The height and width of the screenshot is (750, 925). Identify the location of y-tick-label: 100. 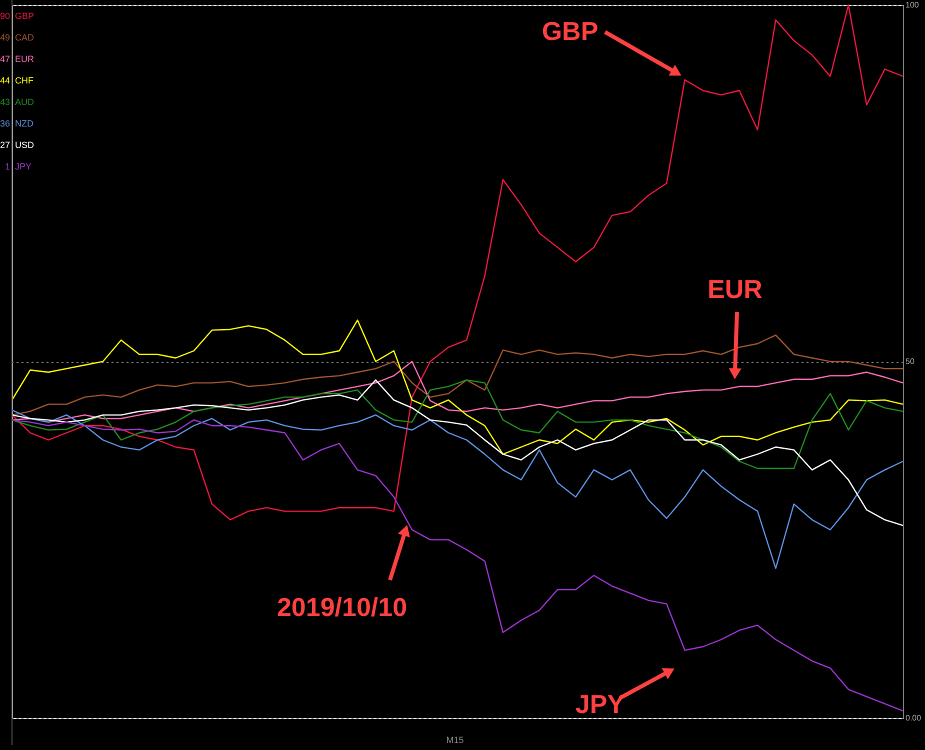
(913, 5).